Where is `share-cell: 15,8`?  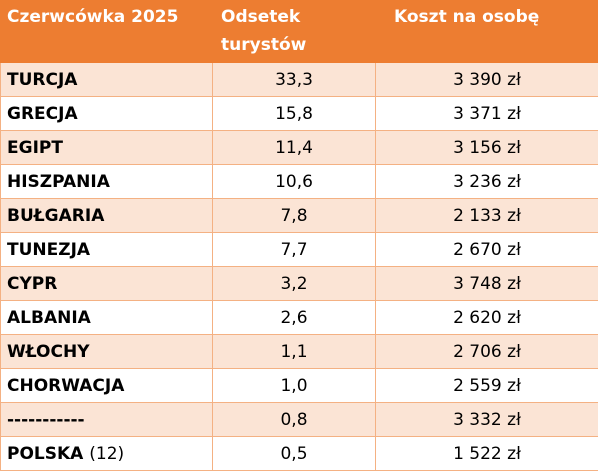
share-cell: 15,8 is located at coordinates (294, 114).